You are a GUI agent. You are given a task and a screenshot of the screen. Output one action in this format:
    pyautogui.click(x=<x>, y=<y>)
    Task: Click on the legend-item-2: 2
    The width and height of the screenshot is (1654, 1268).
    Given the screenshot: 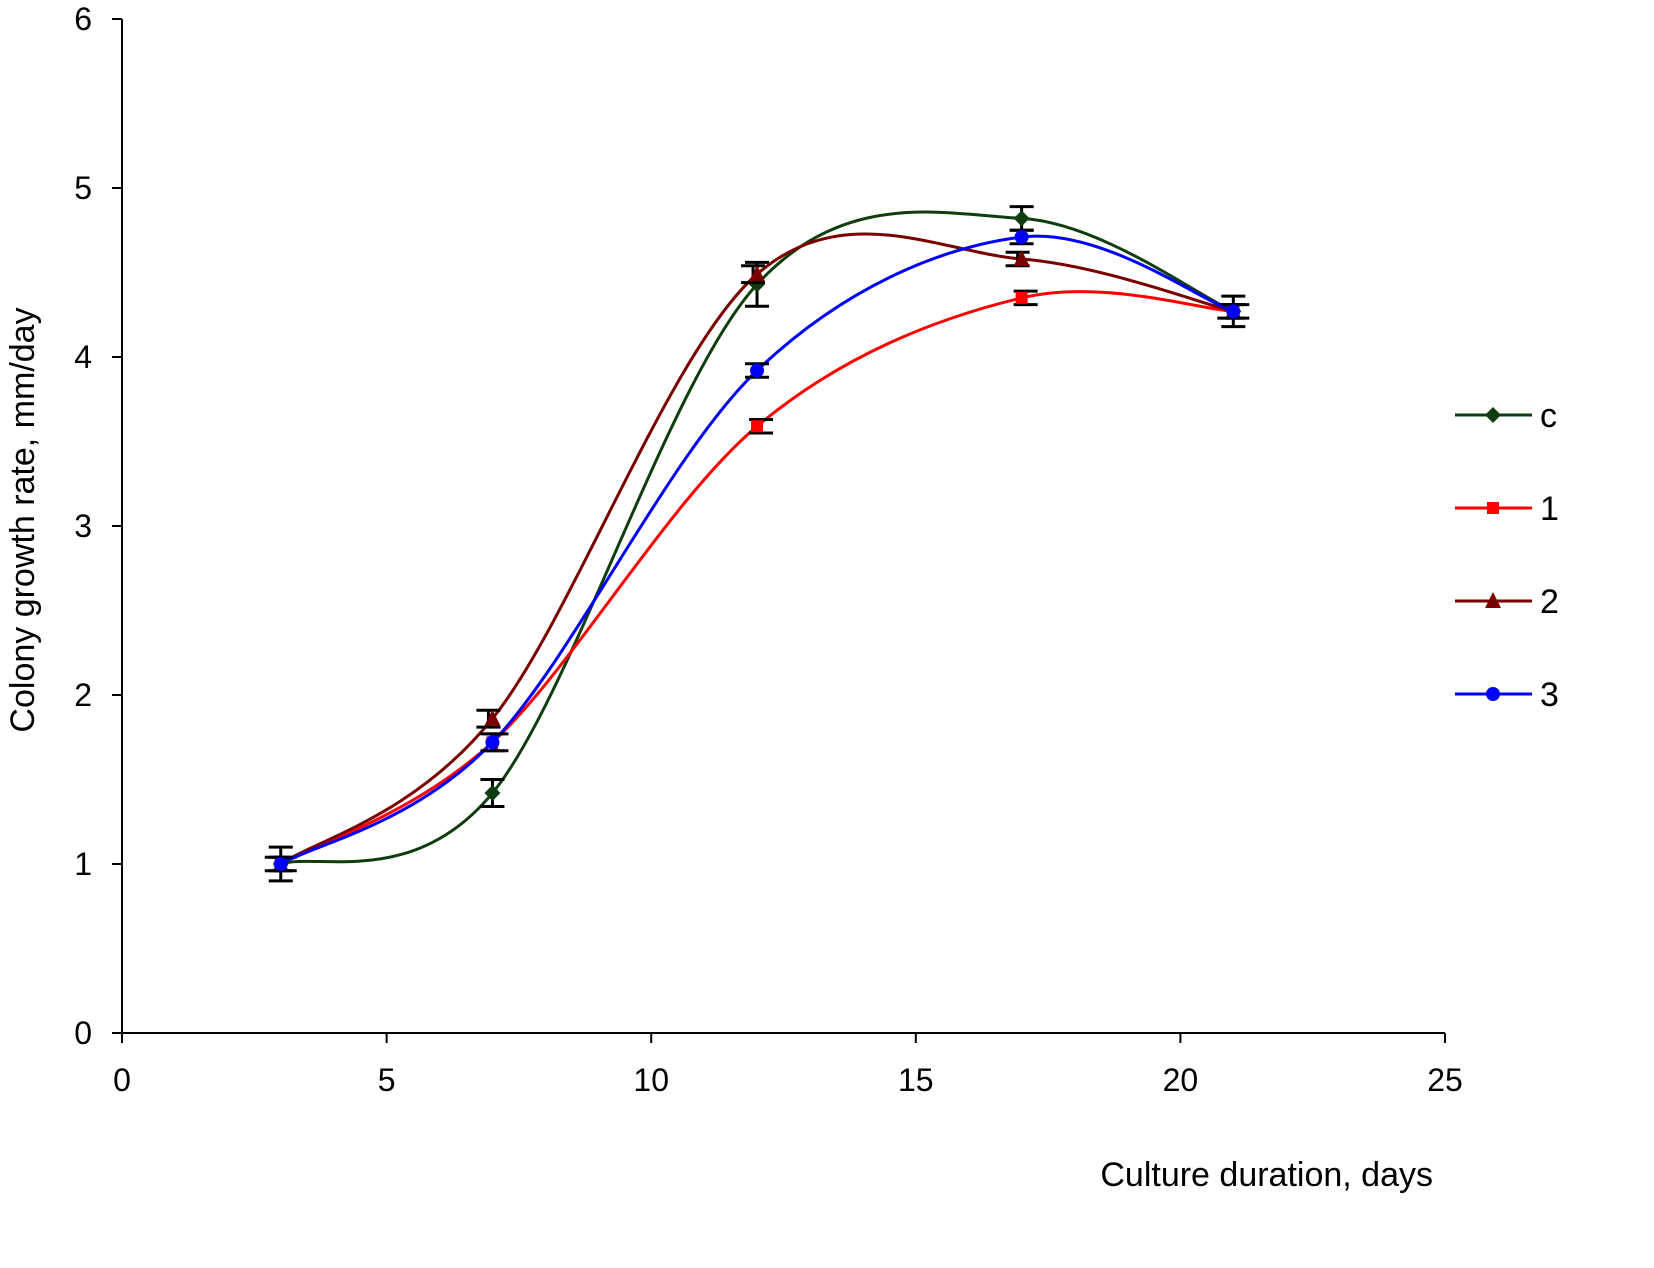 What is the action you would take?
    pyautogui.click(x=1507, y=602)
    